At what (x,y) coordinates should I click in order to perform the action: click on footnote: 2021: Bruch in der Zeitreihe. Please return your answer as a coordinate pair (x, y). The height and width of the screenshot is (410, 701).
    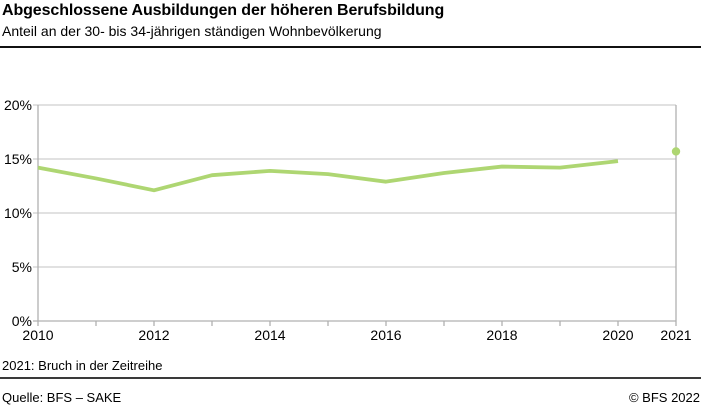
    Looking at the image, I should click on (82, 365).